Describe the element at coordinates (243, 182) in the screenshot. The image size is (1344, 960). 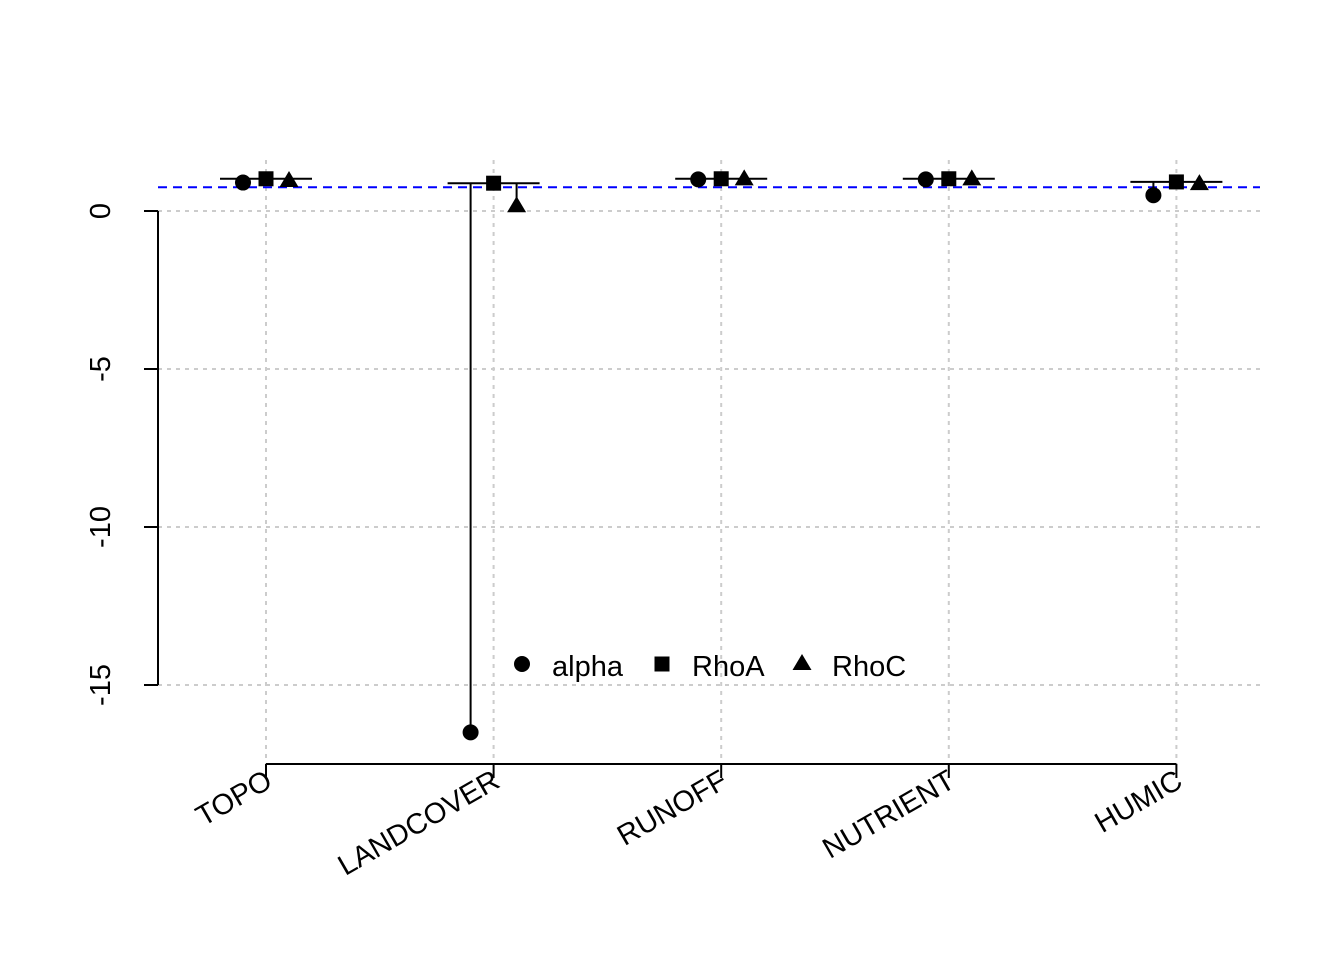
I see `point-alpha-topo` at that location.